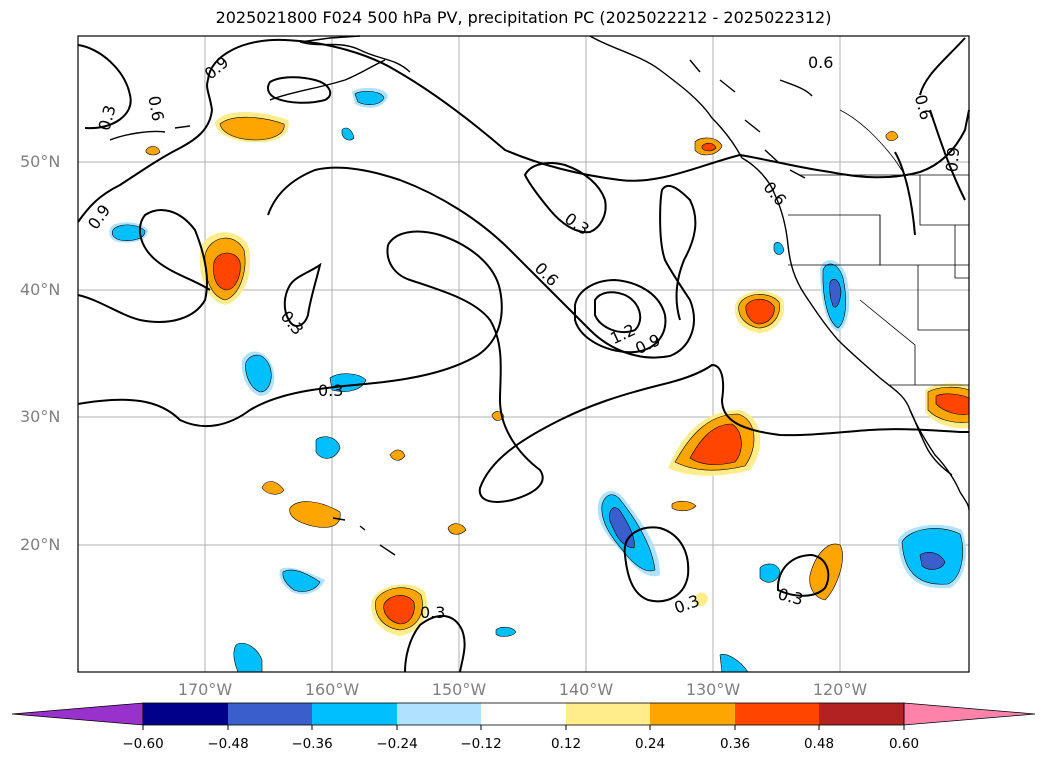 This screenshot has height=765, width=1047. Describe the element at coordinates (878, 247) in the screenshot. I see `state-borders` at that location.